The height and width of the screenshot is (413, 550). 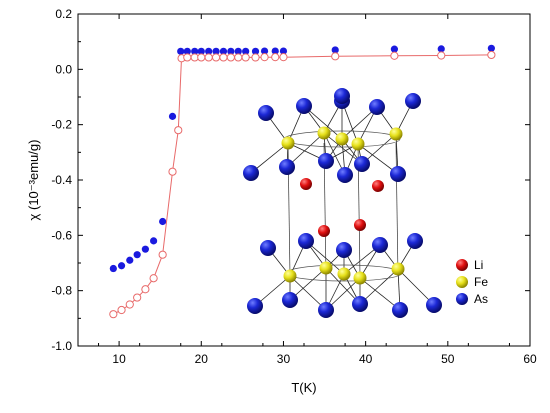 What do you see at coordinates (61, 180) in the screenshot?
I see `y-tick-label: -0.4` at bounding box center [61, 180].